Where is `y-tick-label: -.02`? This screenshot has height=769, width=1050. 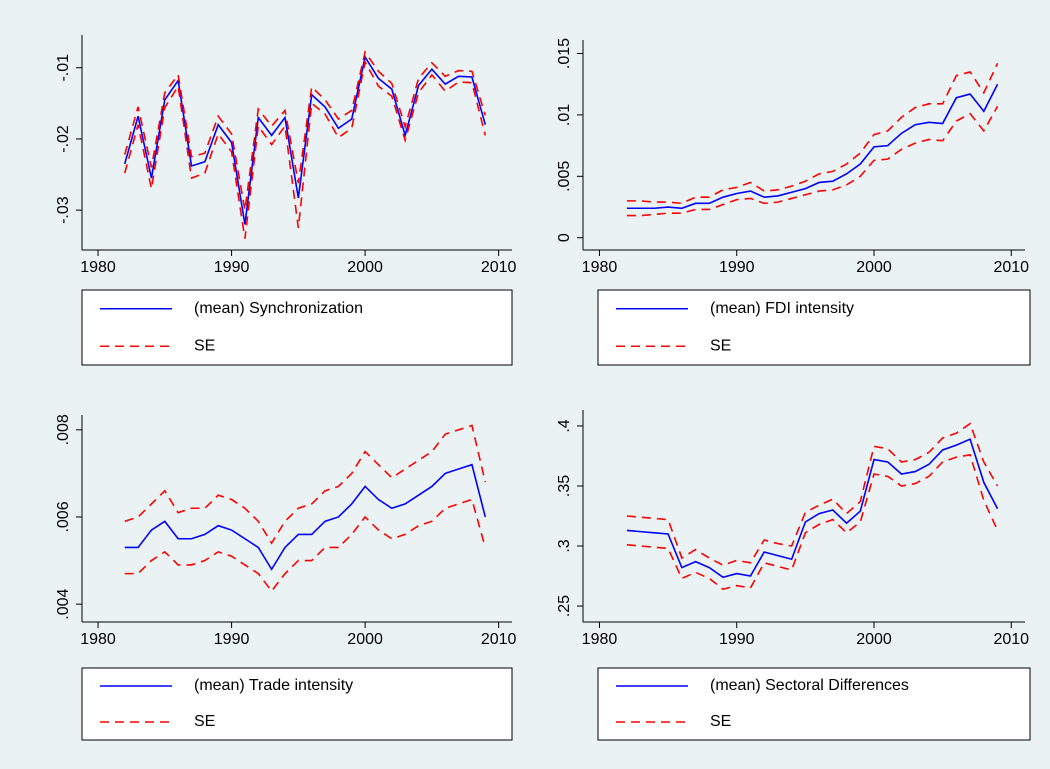
y-tick-label: -.02 is located at coordinates (63, 139).